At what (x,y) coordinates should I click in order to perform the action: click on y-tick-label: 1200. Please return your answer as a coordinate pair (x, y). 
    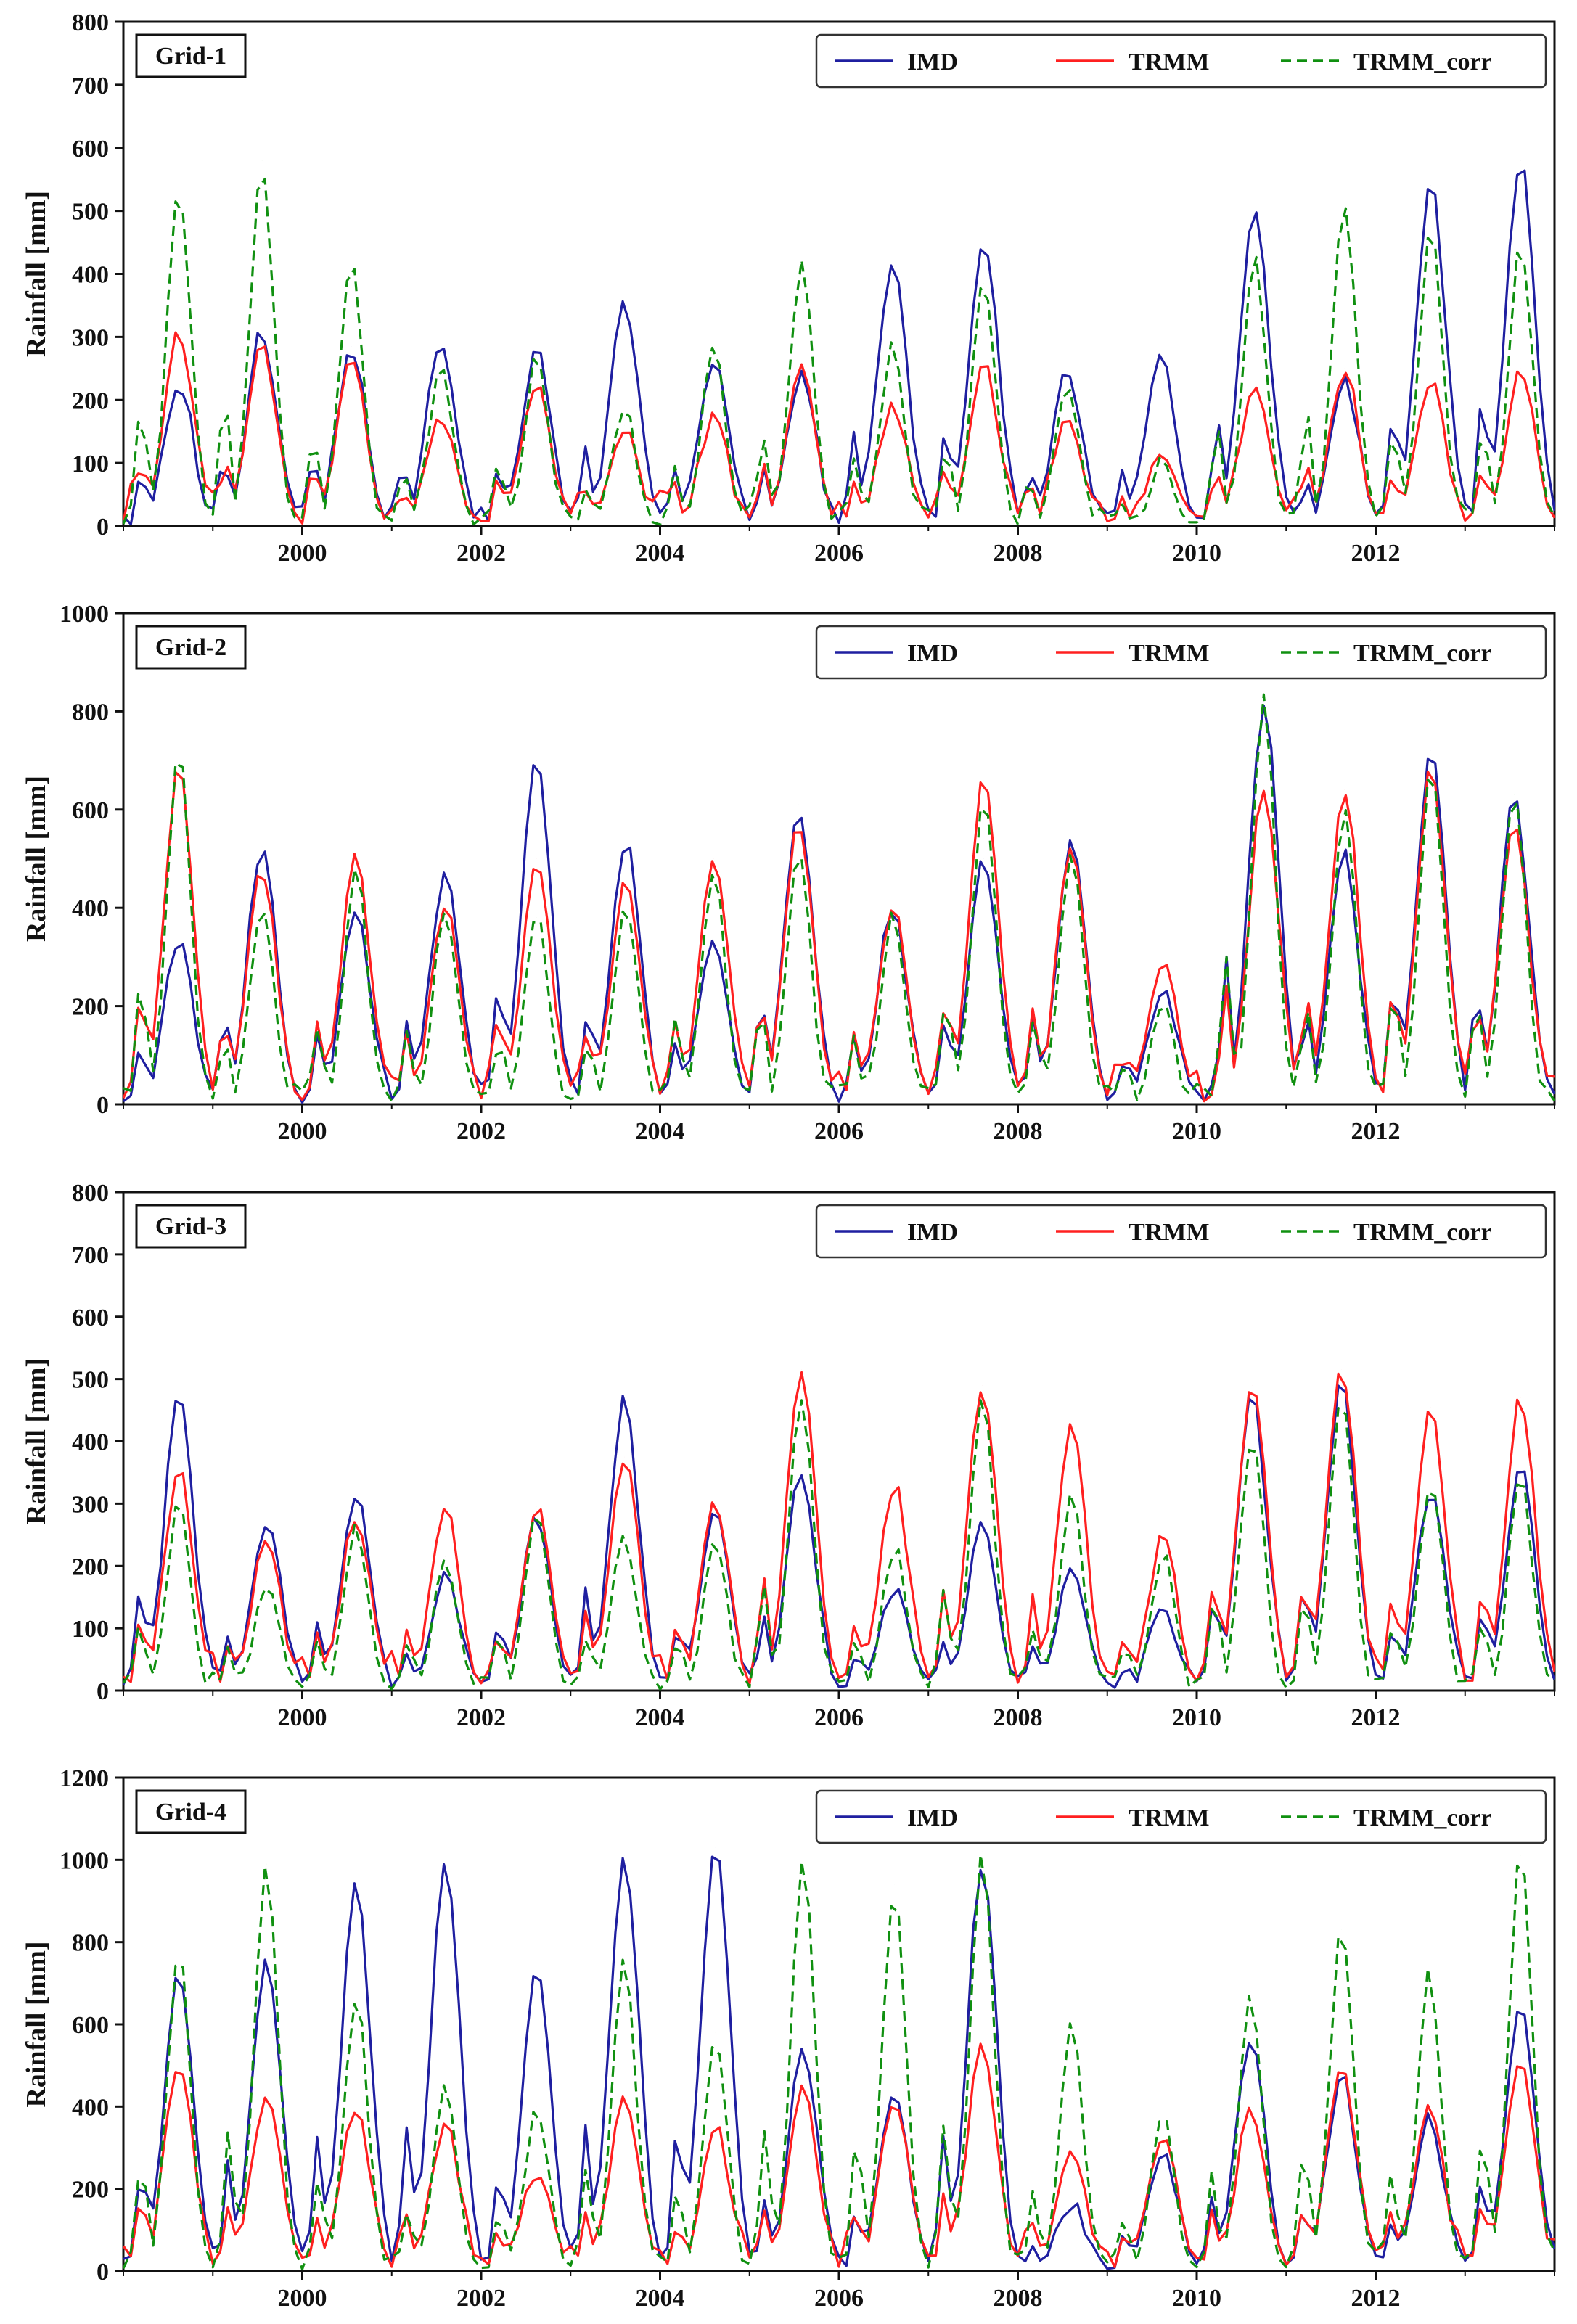
    Looking at the image, I should click on (84, 1779).